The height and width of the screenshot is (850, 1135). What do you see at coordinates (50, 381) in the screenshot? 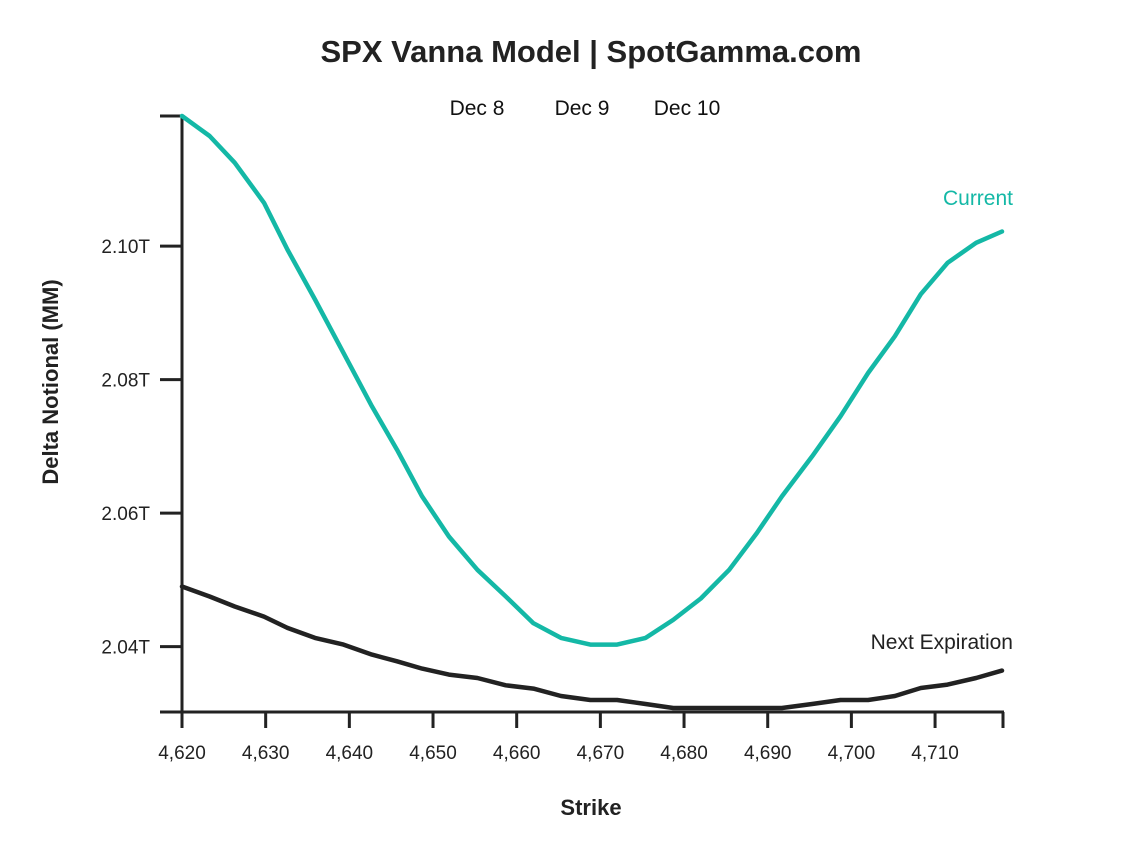
I see `y-axis-title: Delta Notional (MM)` at bounding box center [50, 381].